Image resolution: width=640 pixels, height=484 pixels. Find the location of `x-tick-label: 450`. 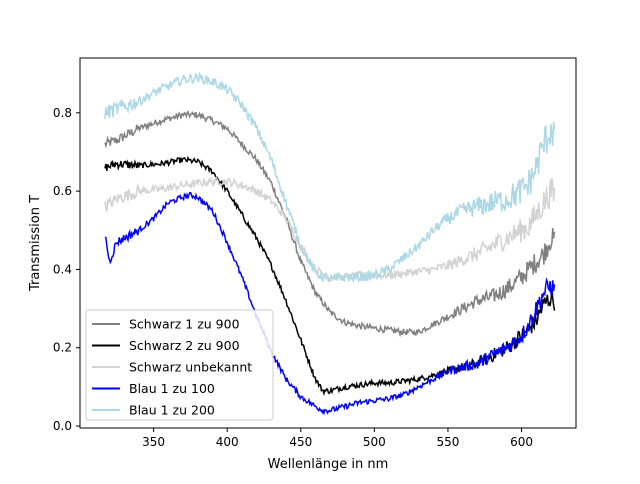

x-tick-label: 450 is located at coordinates (300, 442).